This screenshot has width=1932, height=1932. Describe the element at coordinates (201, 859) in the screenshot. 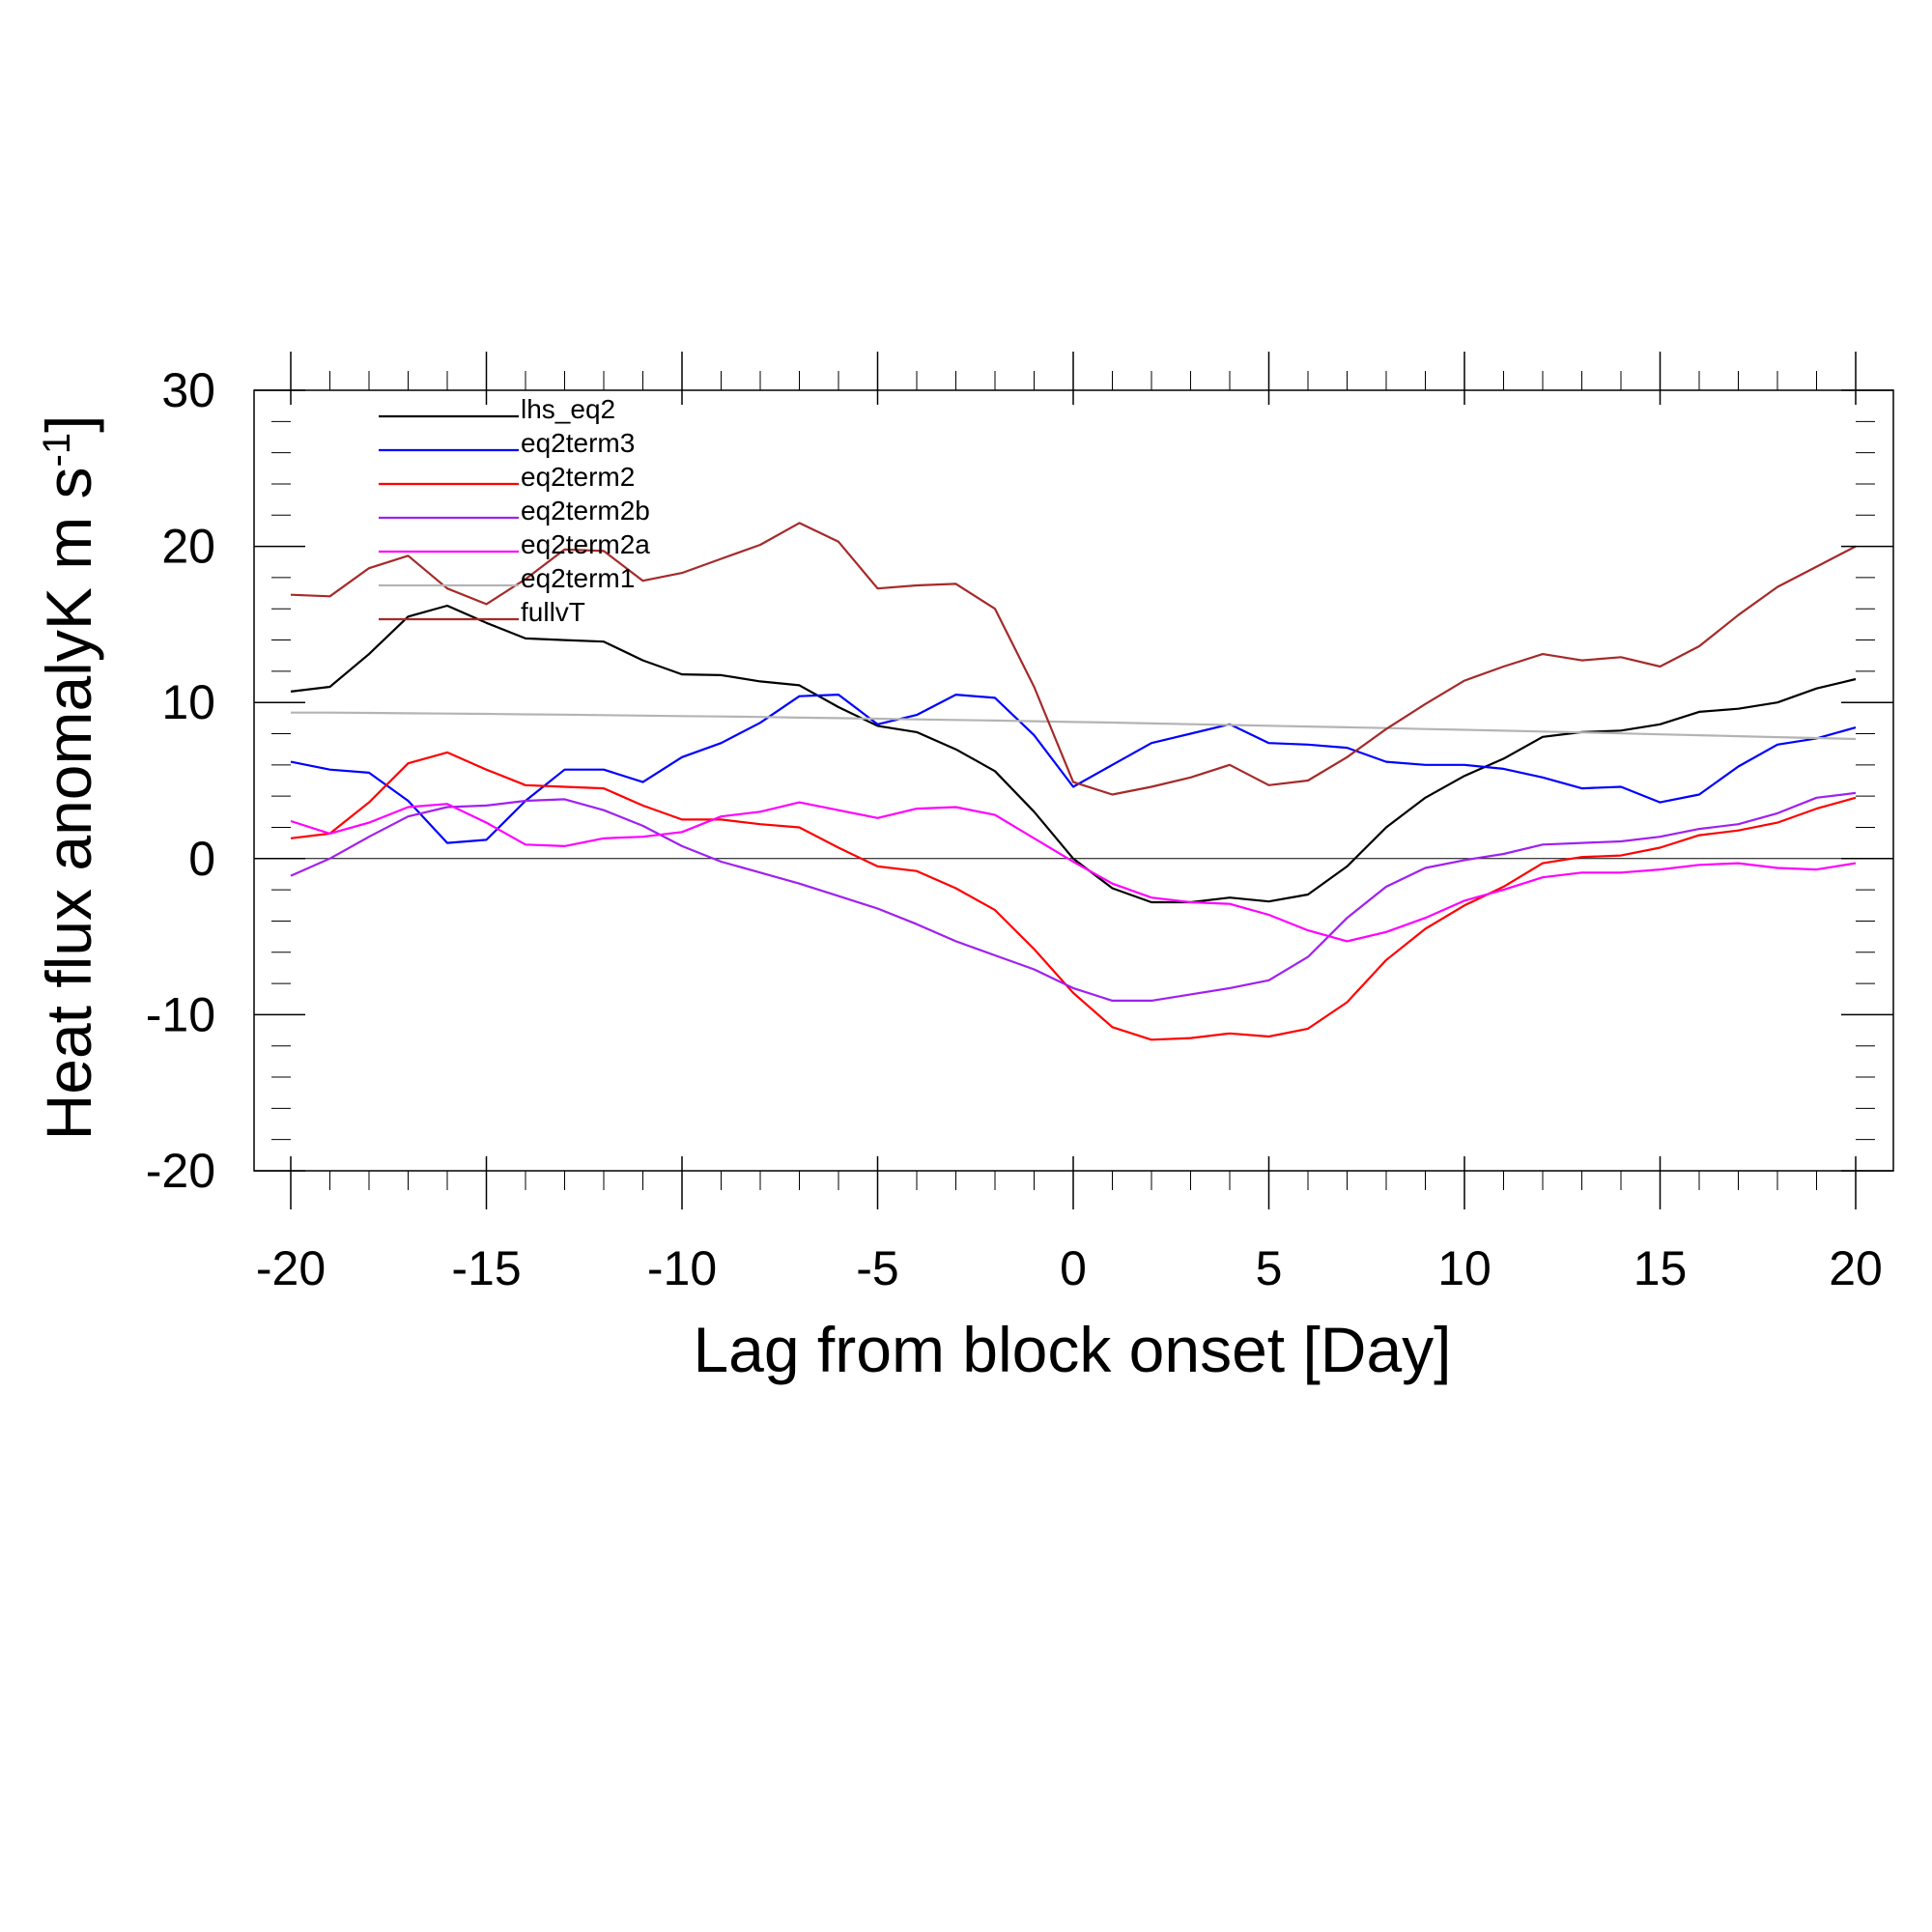

I see `y-tick-label: 0` at that location.